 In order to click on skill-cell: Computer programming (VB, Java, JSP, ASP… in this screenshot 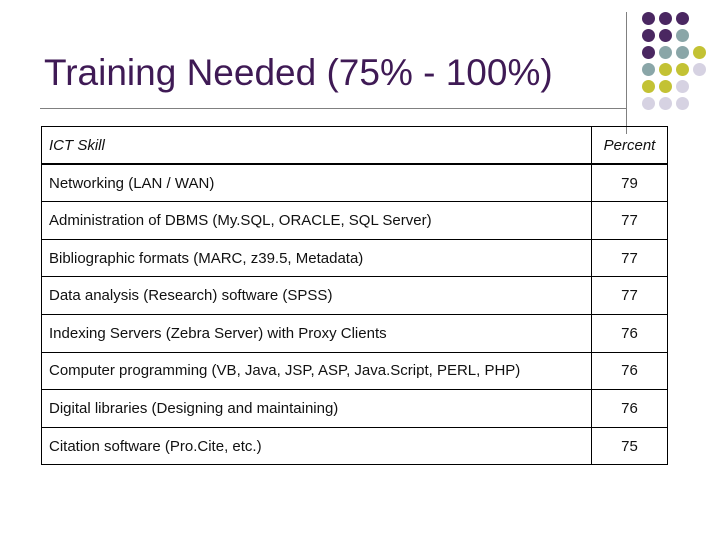, I will do `click(316, 371)`.